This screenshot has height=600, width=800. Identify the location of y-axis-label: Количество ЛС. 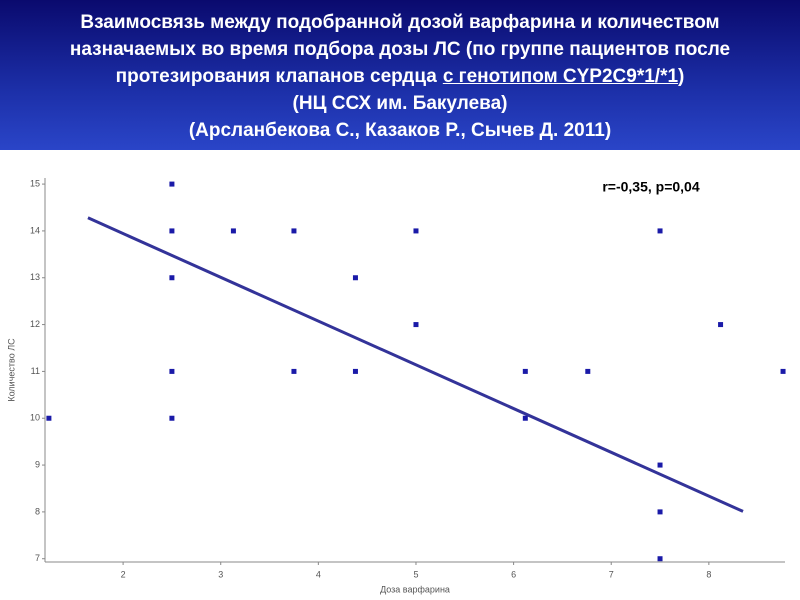
(11, 370).